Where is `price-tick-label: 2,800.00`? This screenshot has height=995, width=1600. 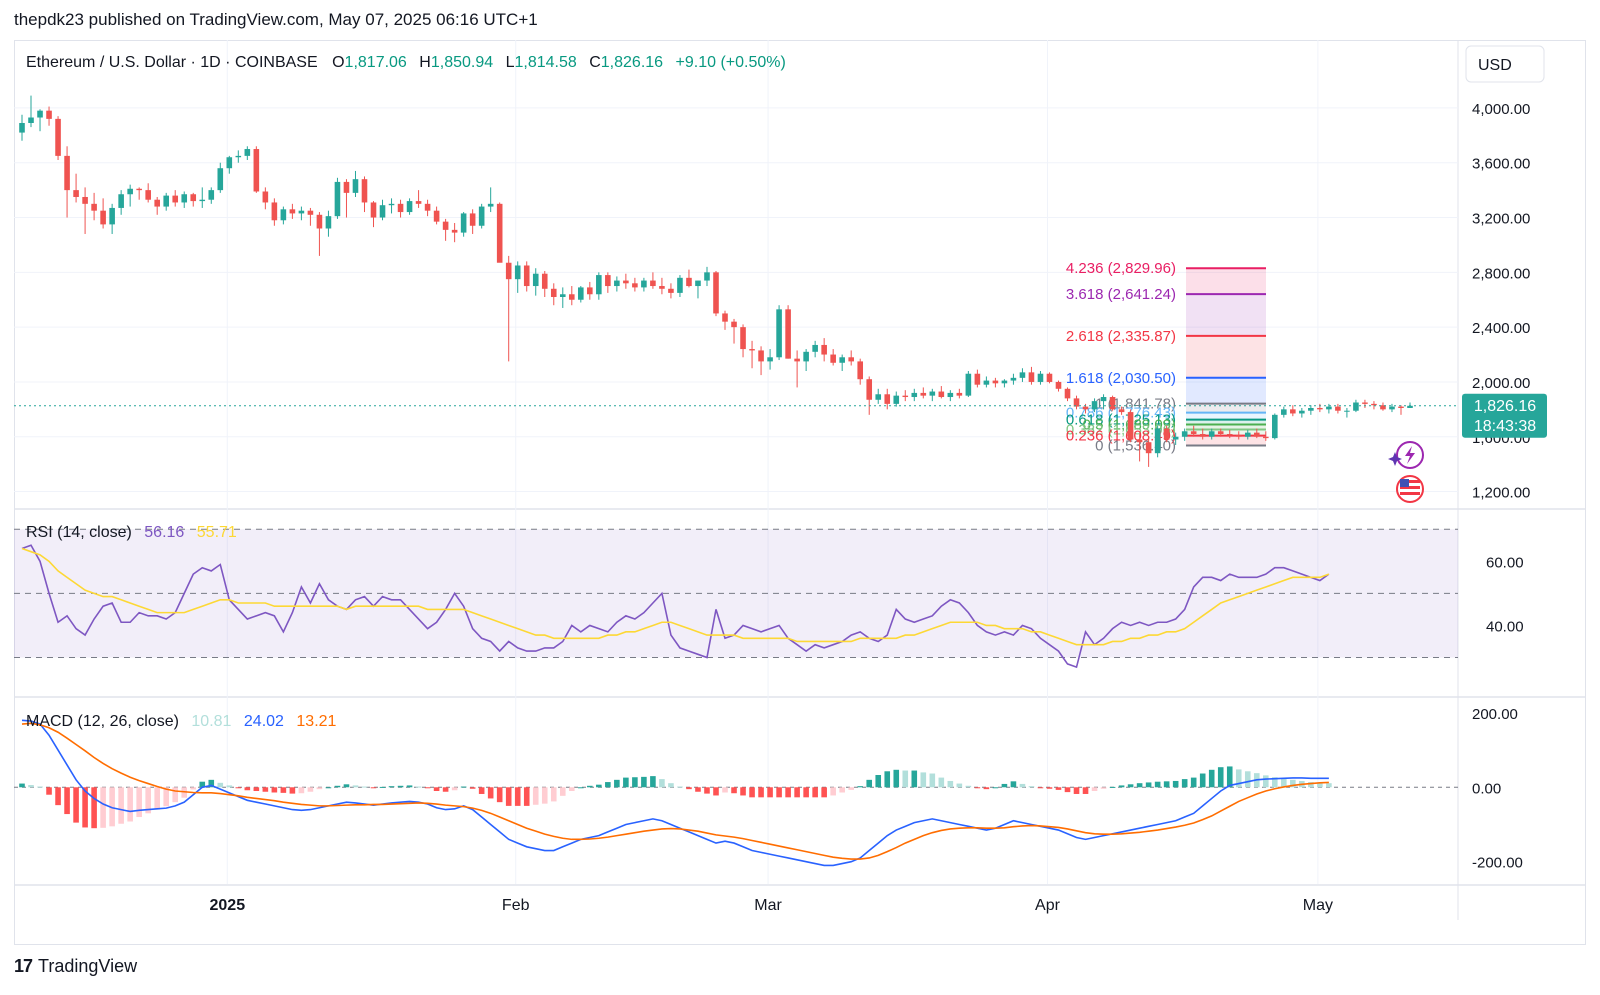 price-tick-label: 2,800.00 is located at coordinates (1501, 273).